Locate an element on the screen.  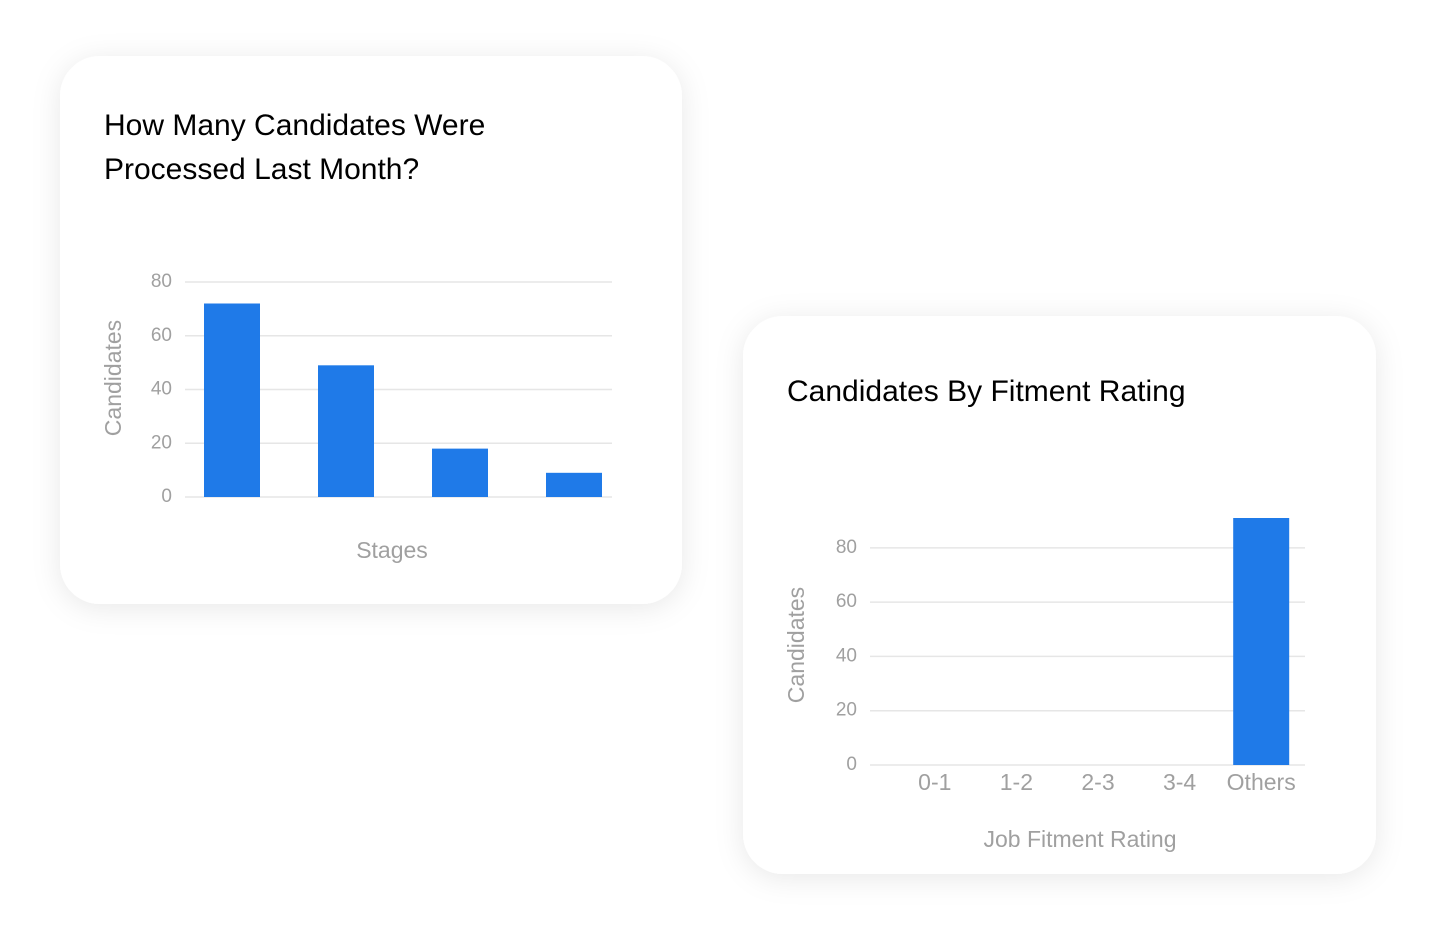
x-axis-label: Job Fitment Rating is located at coordinates (1079, 839).